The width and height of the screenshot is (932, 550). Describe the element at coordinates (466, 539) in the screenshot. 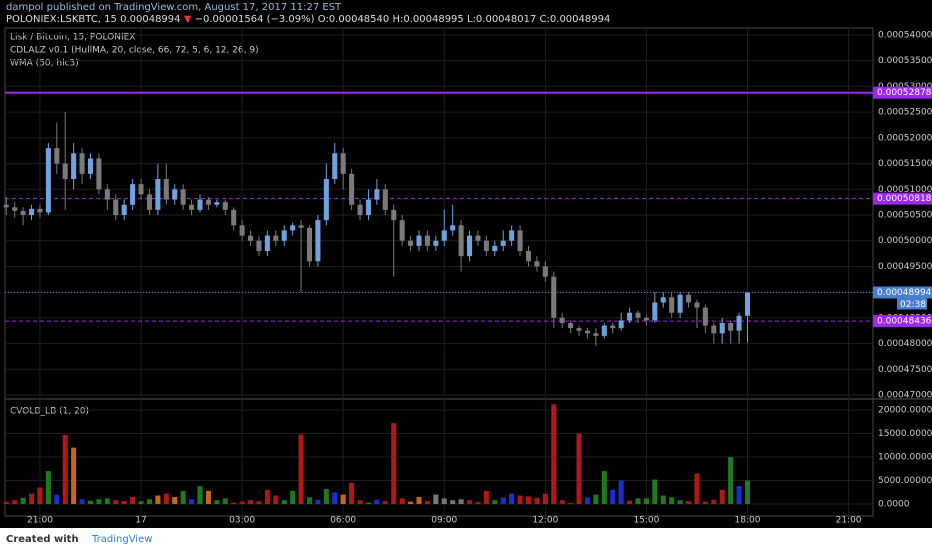

I see `footer-bar` at that location.